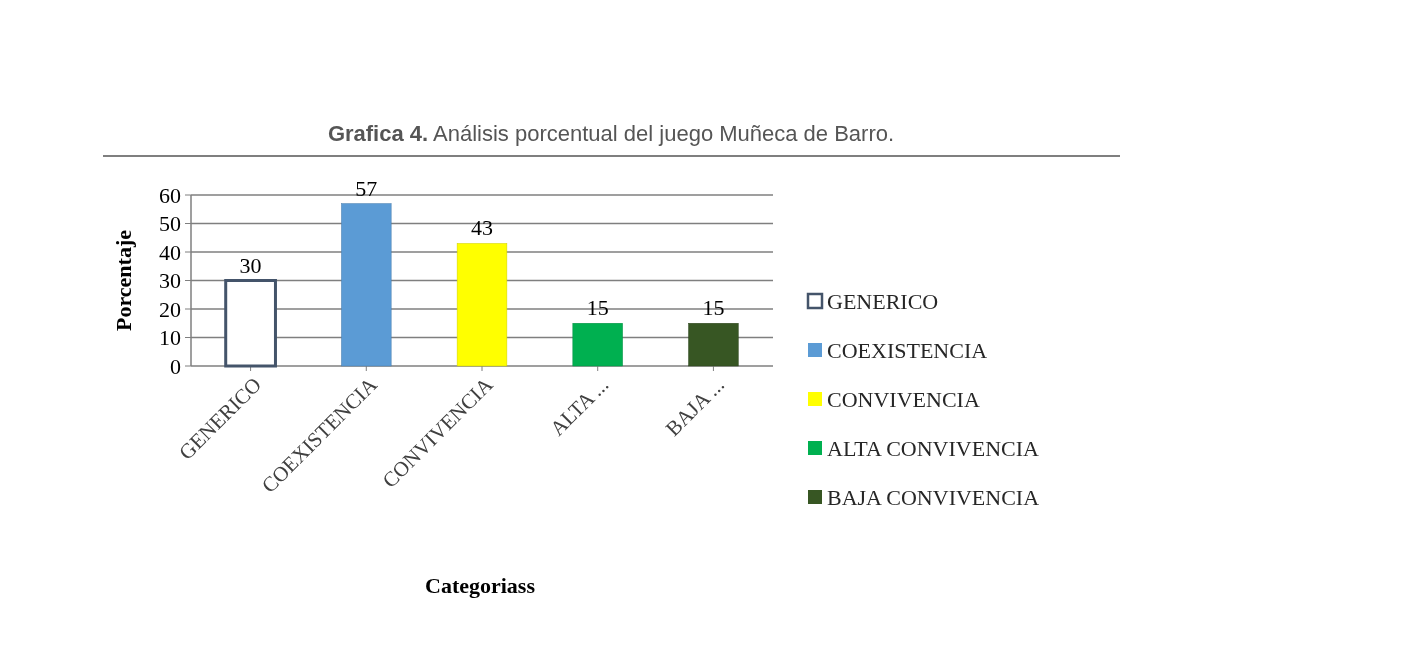 This screenshot has width=1422, height=653. What do you see at coordinates (611, 133) in the screenshot?
I see `chart-title: Grafica 4. Análisis porcentual del juego Muñeca de Barro.` at bounding box center [611, 133].